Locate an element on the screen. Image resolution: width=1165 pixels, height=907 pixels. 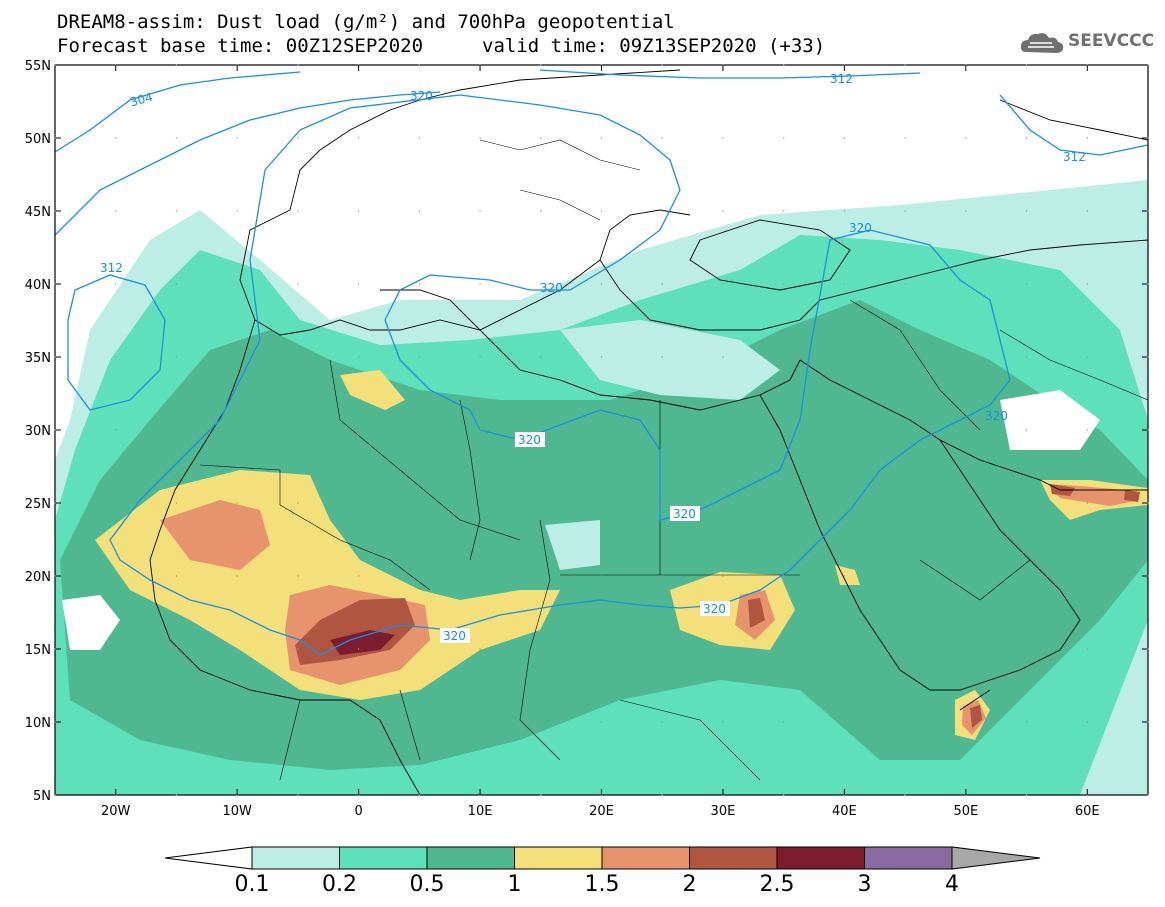
cloud-logo-icon is located at coordinates (1042, 43).